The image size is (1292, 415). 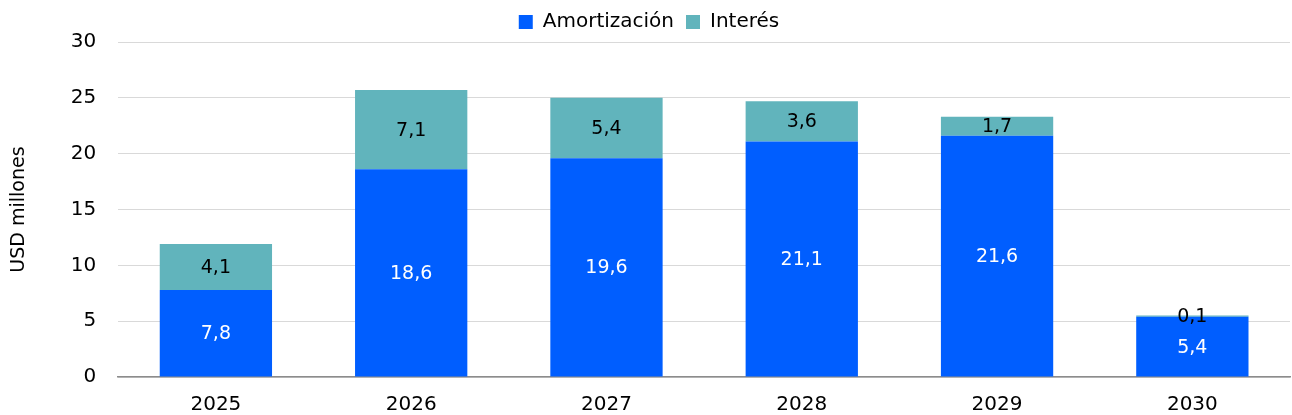 I want to click on y-tick-label: 20, so click(x=83, y=151).